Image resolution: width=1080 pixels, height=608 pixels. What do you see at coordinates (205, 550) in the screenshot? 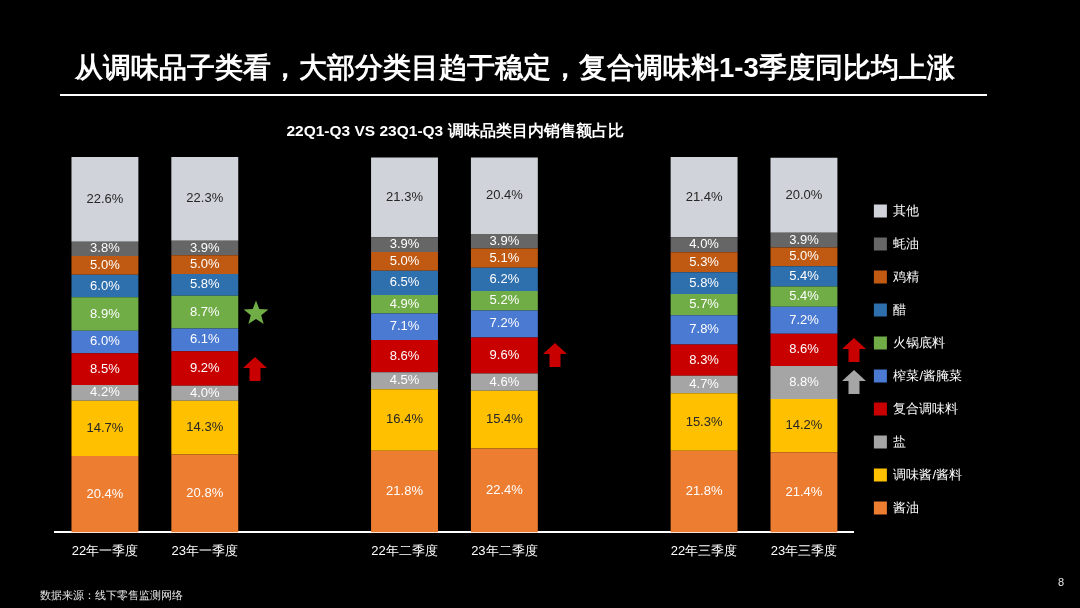
I see `x-tick-label: 23年一季度` at bounding box center [205, 550].